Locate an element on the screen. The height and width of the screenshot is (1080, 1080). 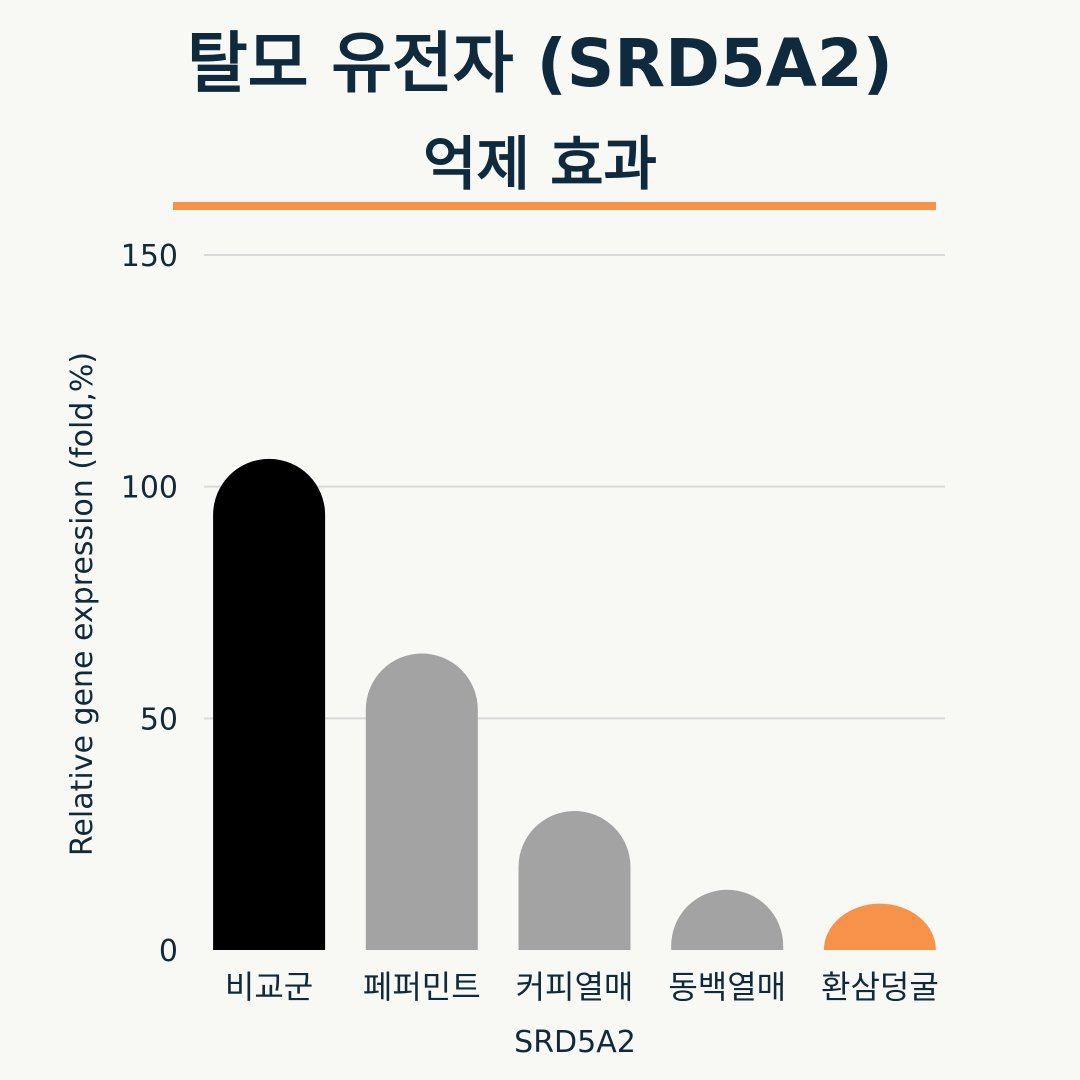
title-underline is located at coordinates (554, 206).